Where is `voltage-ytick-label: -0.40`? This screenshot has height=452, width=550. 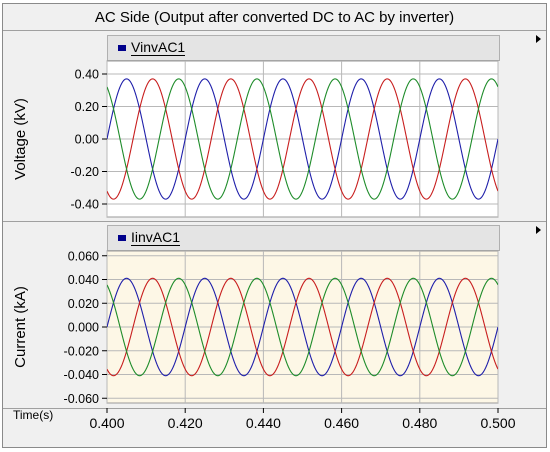 voltage-ytick-label: -0.40 is located at coordinates (85, 205).